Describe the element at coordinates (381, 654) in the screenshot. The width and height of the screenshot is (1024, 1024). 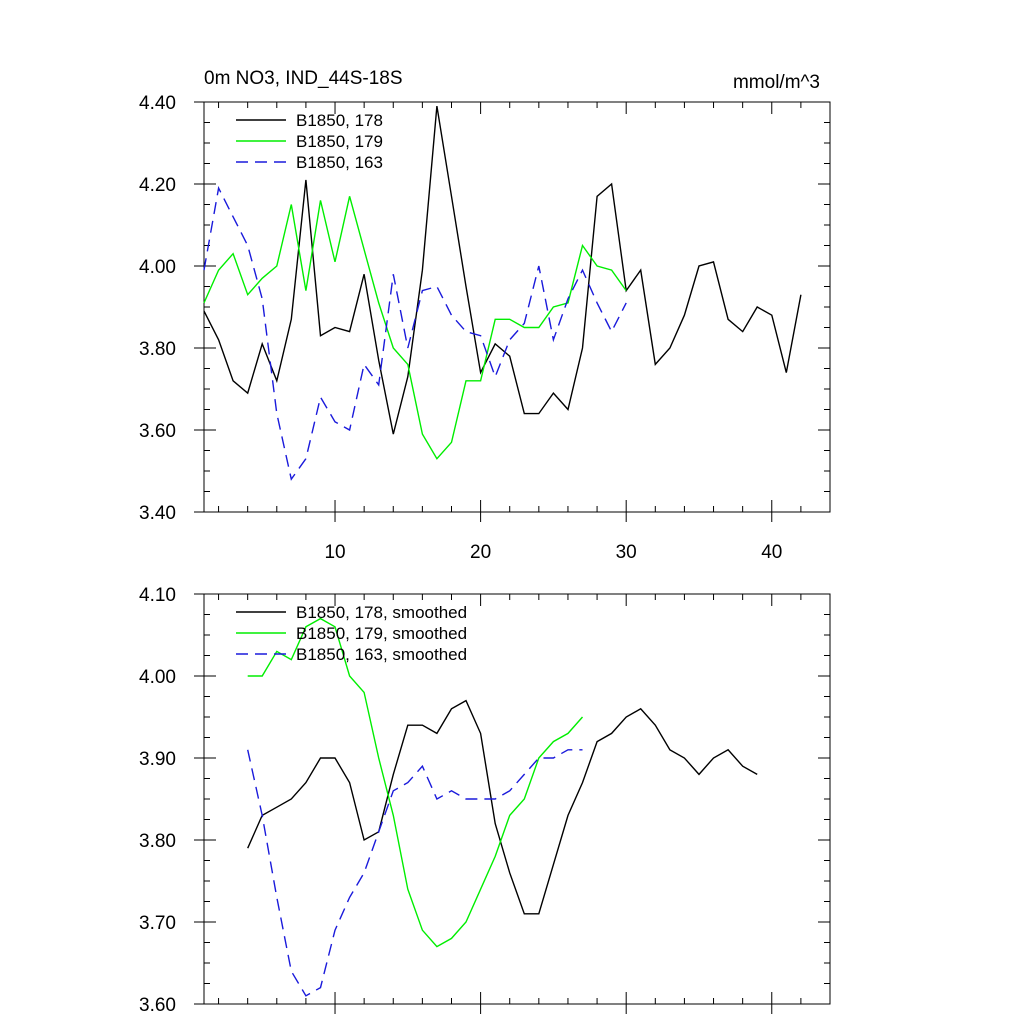
I see `legend-label: B1850, 163, smoothed` at that location.